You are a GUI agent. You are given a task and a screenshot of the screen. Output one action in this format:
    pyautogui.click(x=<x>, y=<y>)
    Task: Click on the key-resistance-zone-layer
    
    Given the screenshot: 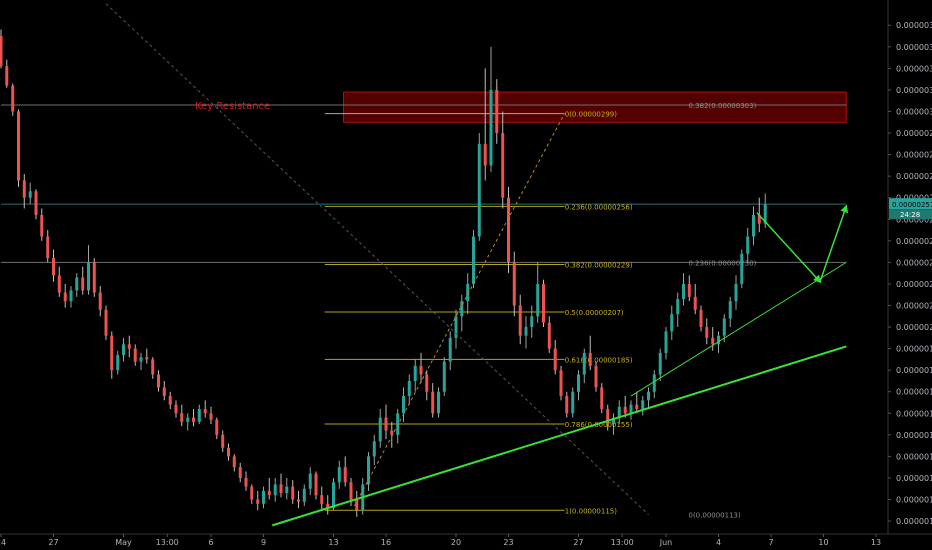 What is the action you would take?
    pyautogui.click(x=595, y=107)
    